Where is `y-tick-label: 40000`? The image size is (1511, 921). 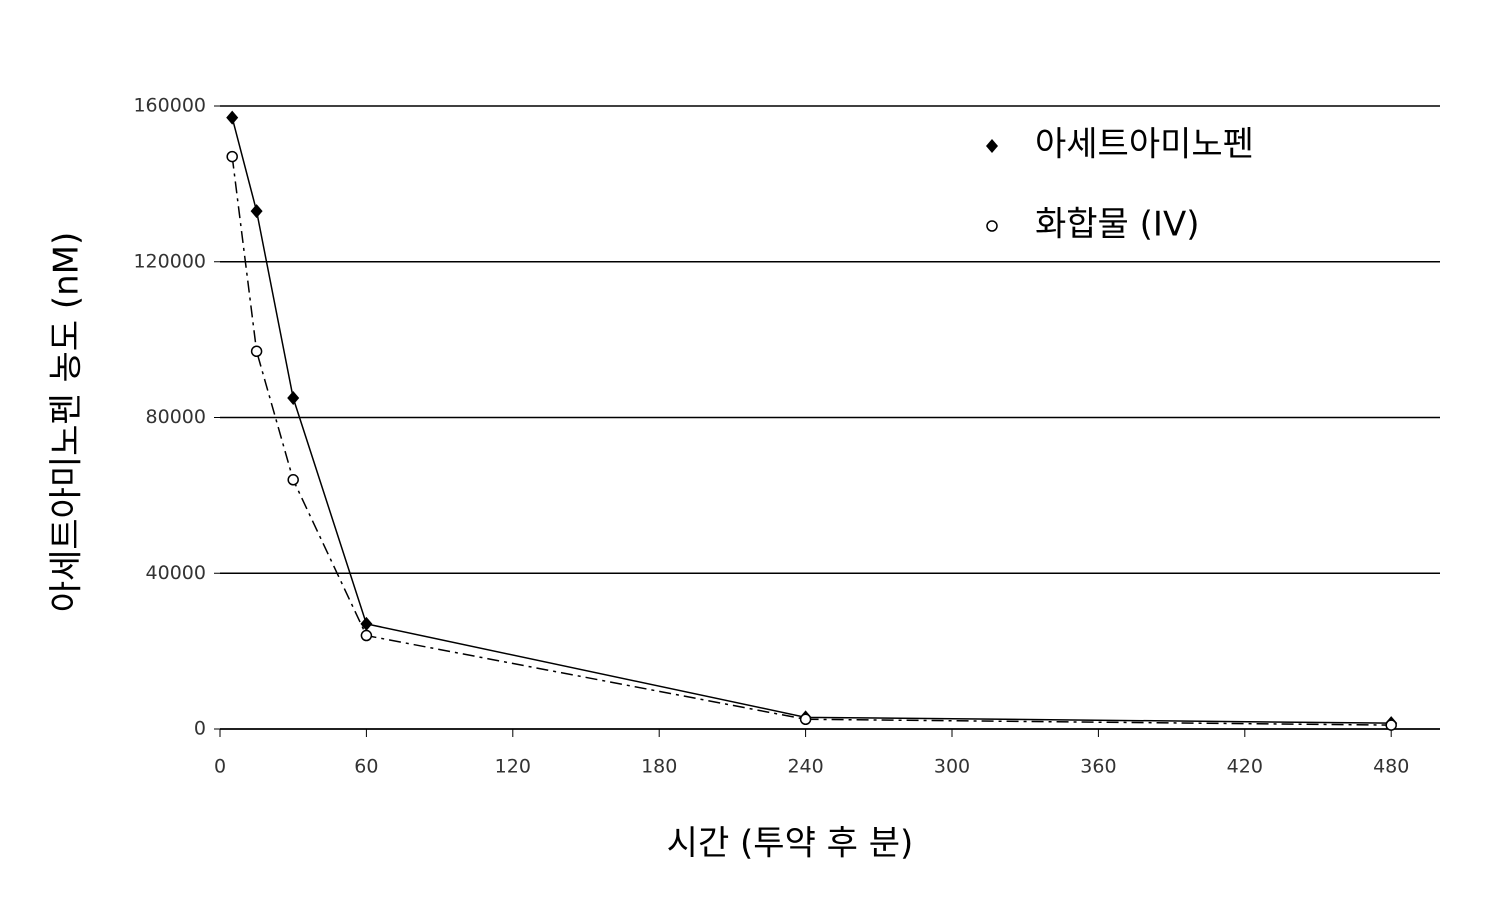 y-tick-label: 40000 is located at coordinates (176, 573).